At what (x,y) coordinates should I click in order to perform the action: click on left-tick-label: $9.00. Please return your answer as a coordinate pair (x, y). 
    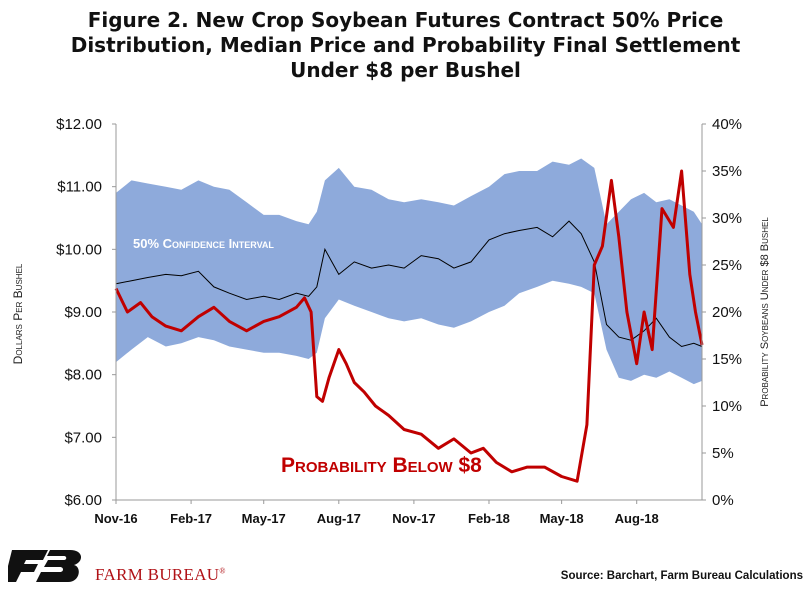
    Looking at the image, I should click on (83, 312).